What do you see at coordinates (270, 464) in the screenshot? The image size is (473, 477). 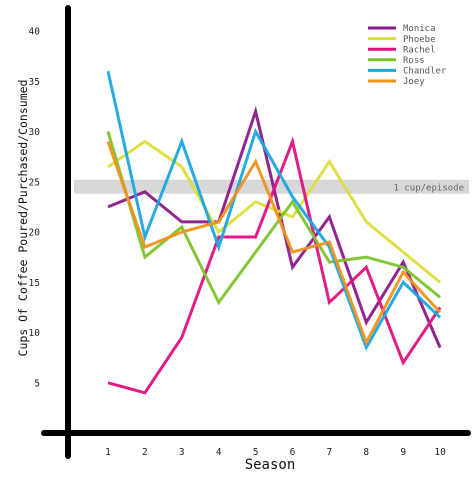 I see `x-axis-title: Season` at bounding box center [270, 464].